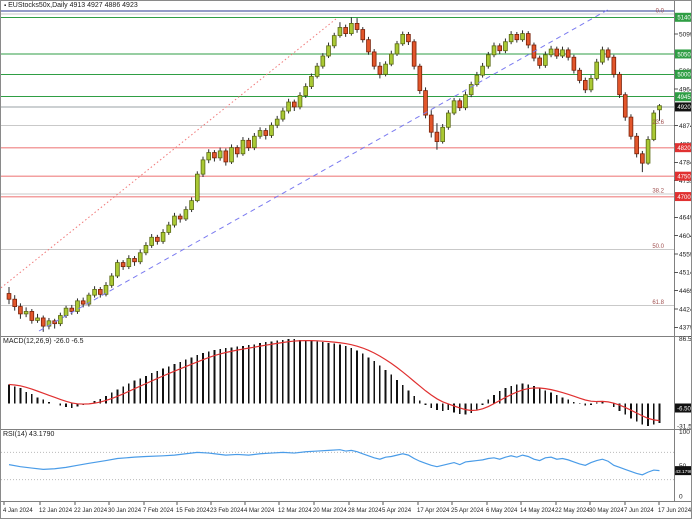 The height and width of the screenshot is (519, 692). Describe the element at coordinates (685, 291) in the screenshot. I see `price-tick-label: 4469` at that location.